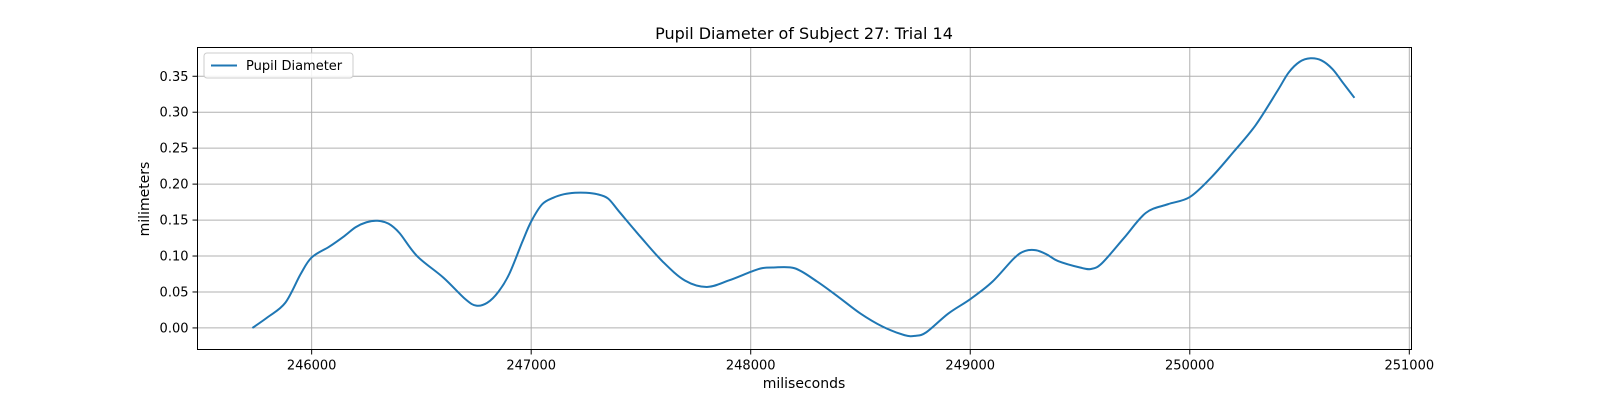 The width and height of the screenshot is (1600, 400). Describe the element at coordinates (174, 221) in the screenshot. I see `y-tick-label: 0.15` at that location.